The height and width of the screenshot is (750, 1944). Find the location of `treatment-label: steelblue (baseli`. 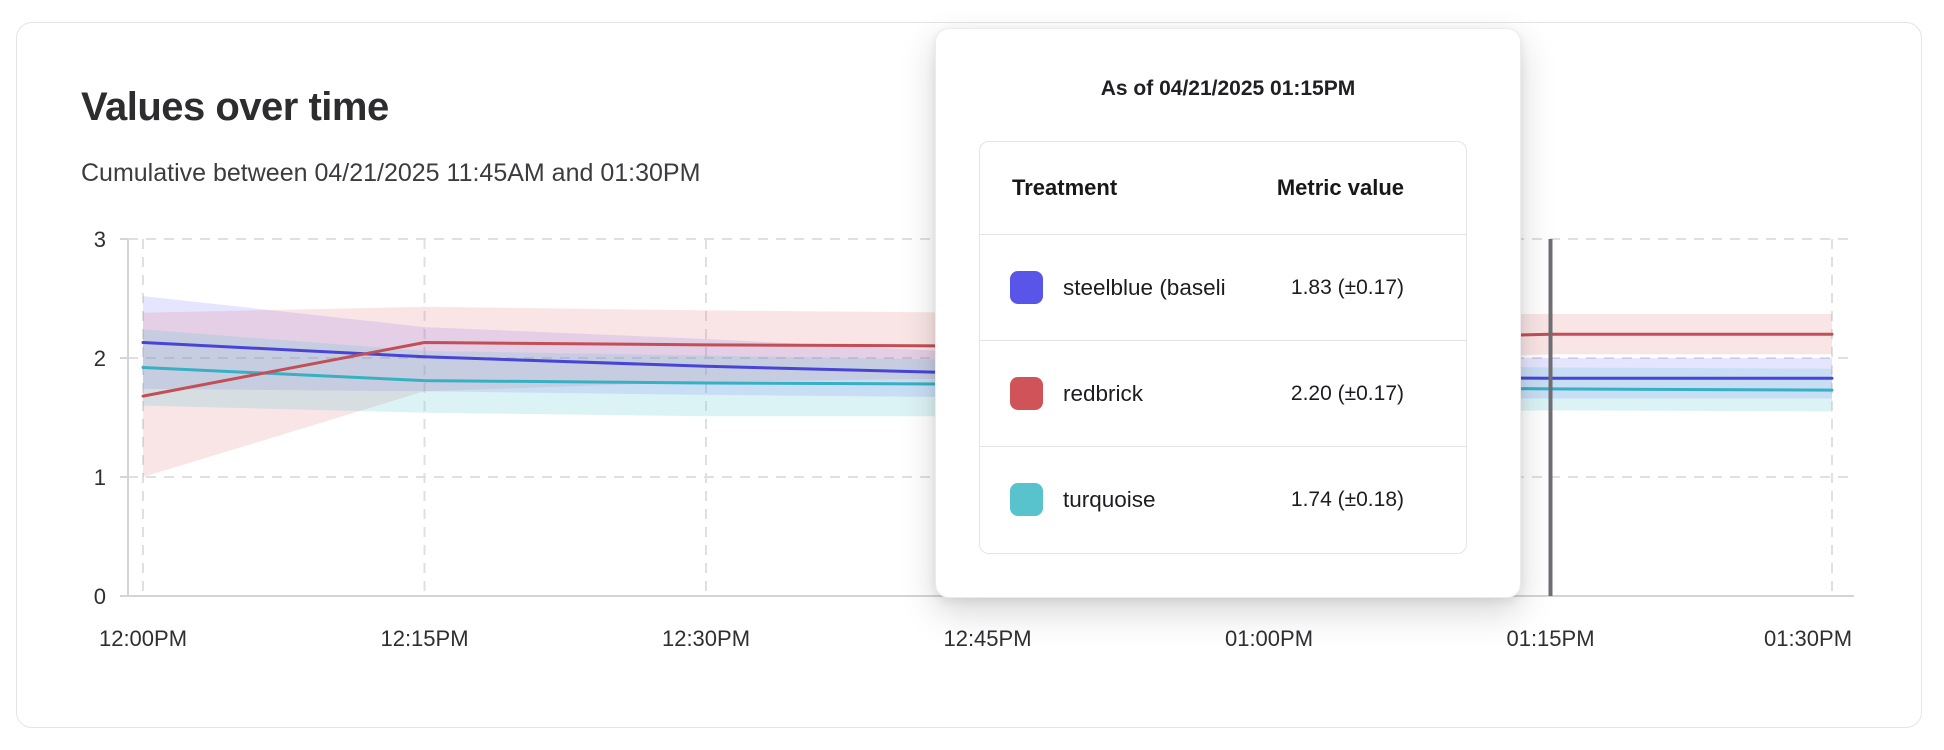

treatment-label: steelblue (baseli is located at coordinates (1144, 287).